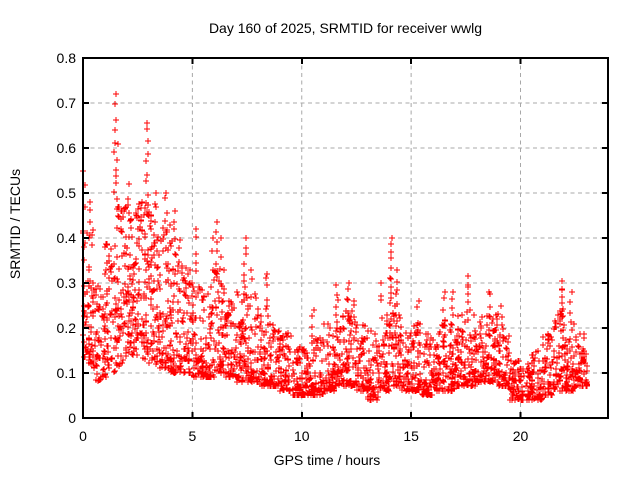 The image size is (640, 480). What do you see at coordinates (67, 58) in the screenshot?
I see `y-tick-label: 0.8` at bounding box center [67, 58].